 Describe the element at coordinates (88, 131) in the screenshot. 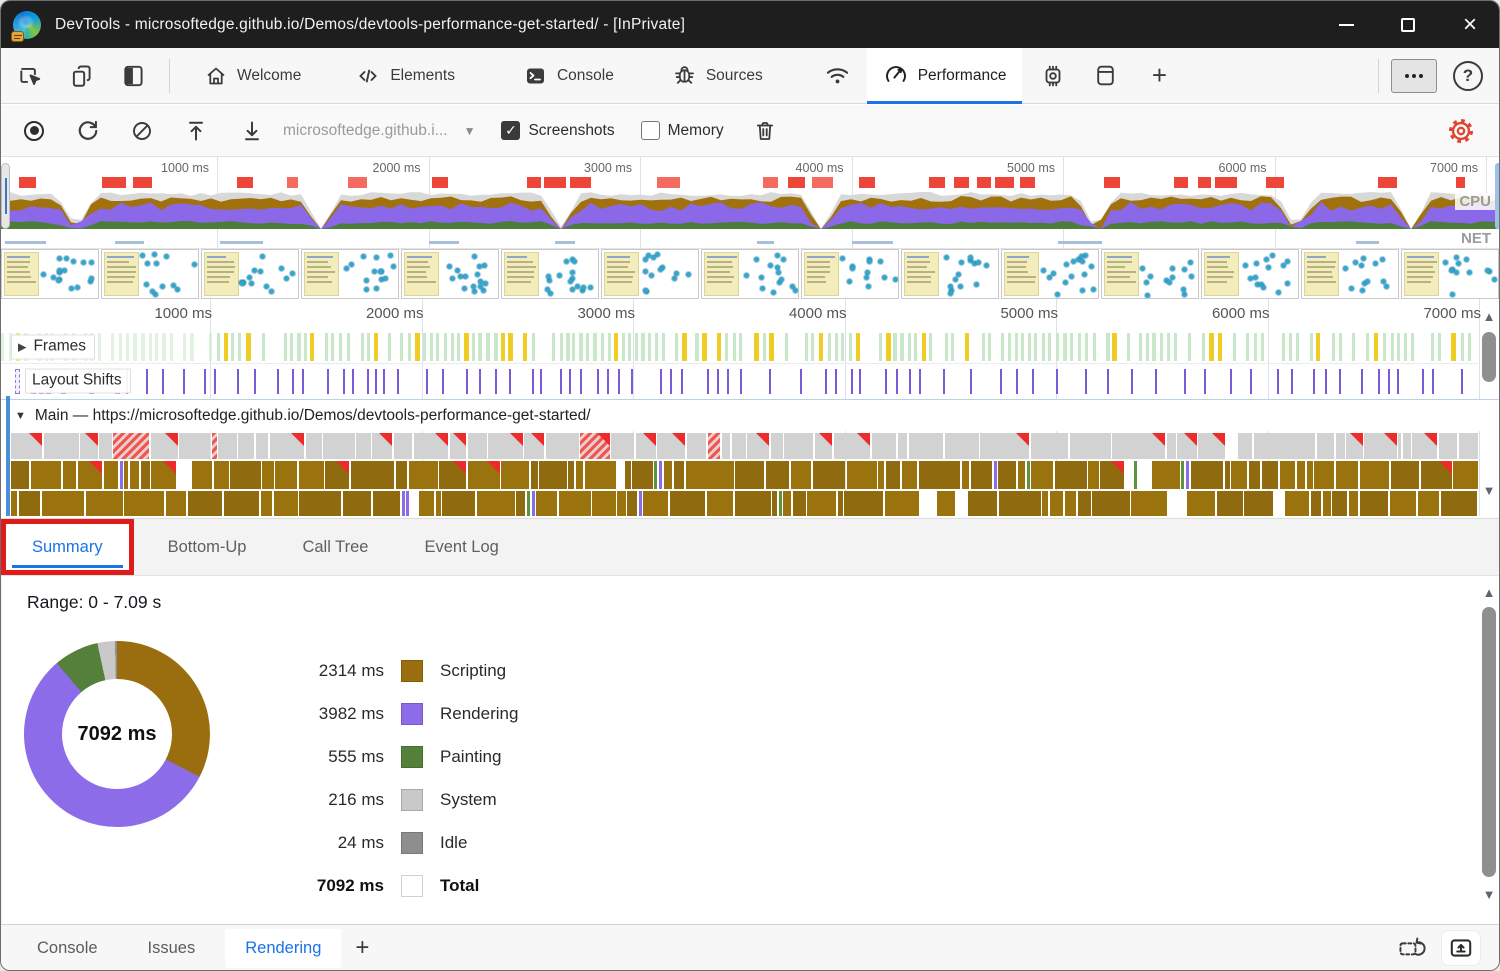

I see `reload-and-record-icon` at that location.